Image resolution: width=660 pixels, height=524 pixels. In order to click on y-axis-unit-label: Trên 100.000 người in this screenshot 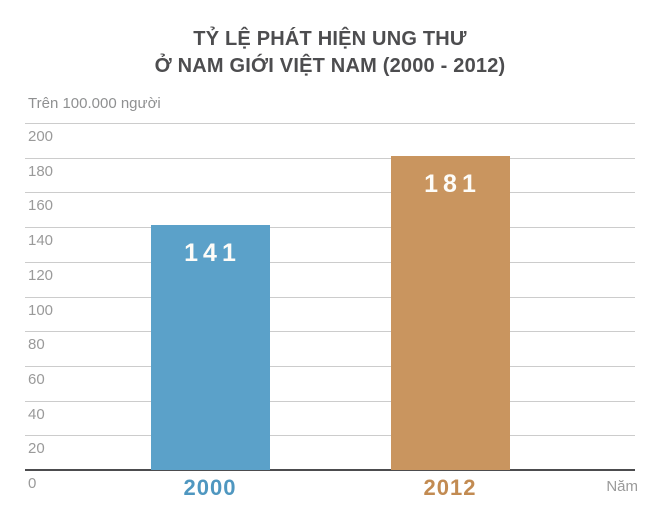, I will do `click(94, 103)`.